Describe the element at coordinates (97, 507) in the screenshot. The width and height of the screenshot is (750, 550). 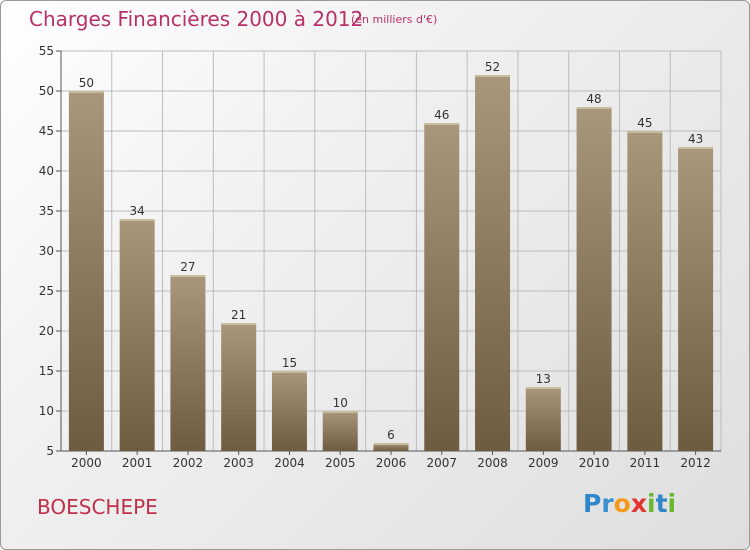
I see `place-name: BOESCHEPE` at that location.